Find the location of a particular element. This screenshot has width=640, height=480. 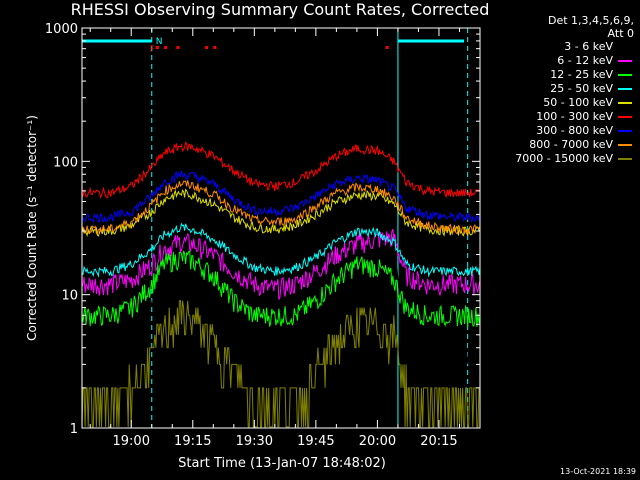

legend-item: 100 - 300 keV is located at coordinates (573, 117).